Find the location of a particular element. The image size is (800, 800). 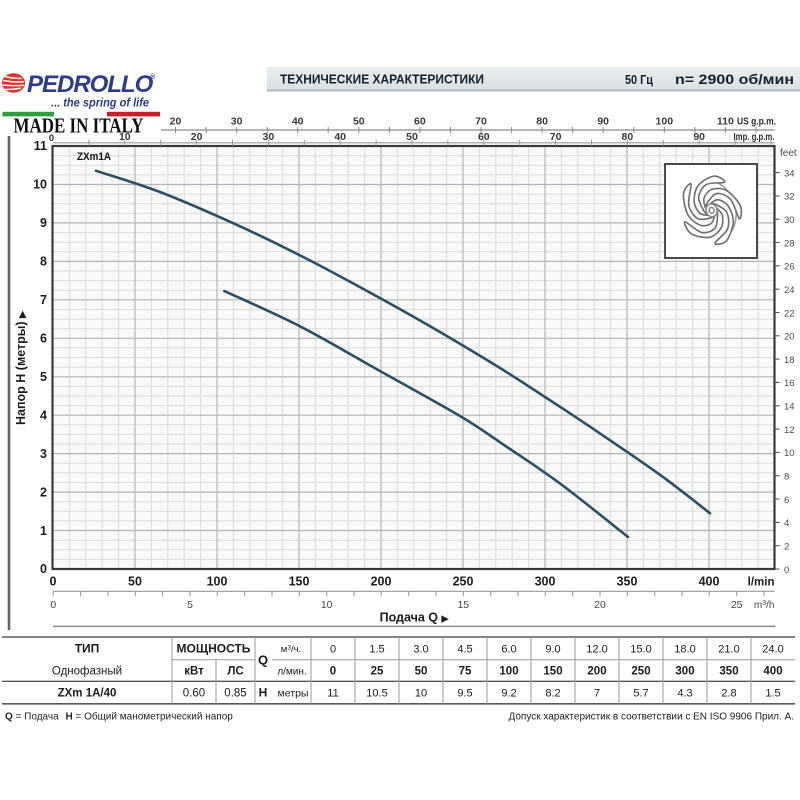

svg-text: 0.85 is located at coordinates (235, 694).